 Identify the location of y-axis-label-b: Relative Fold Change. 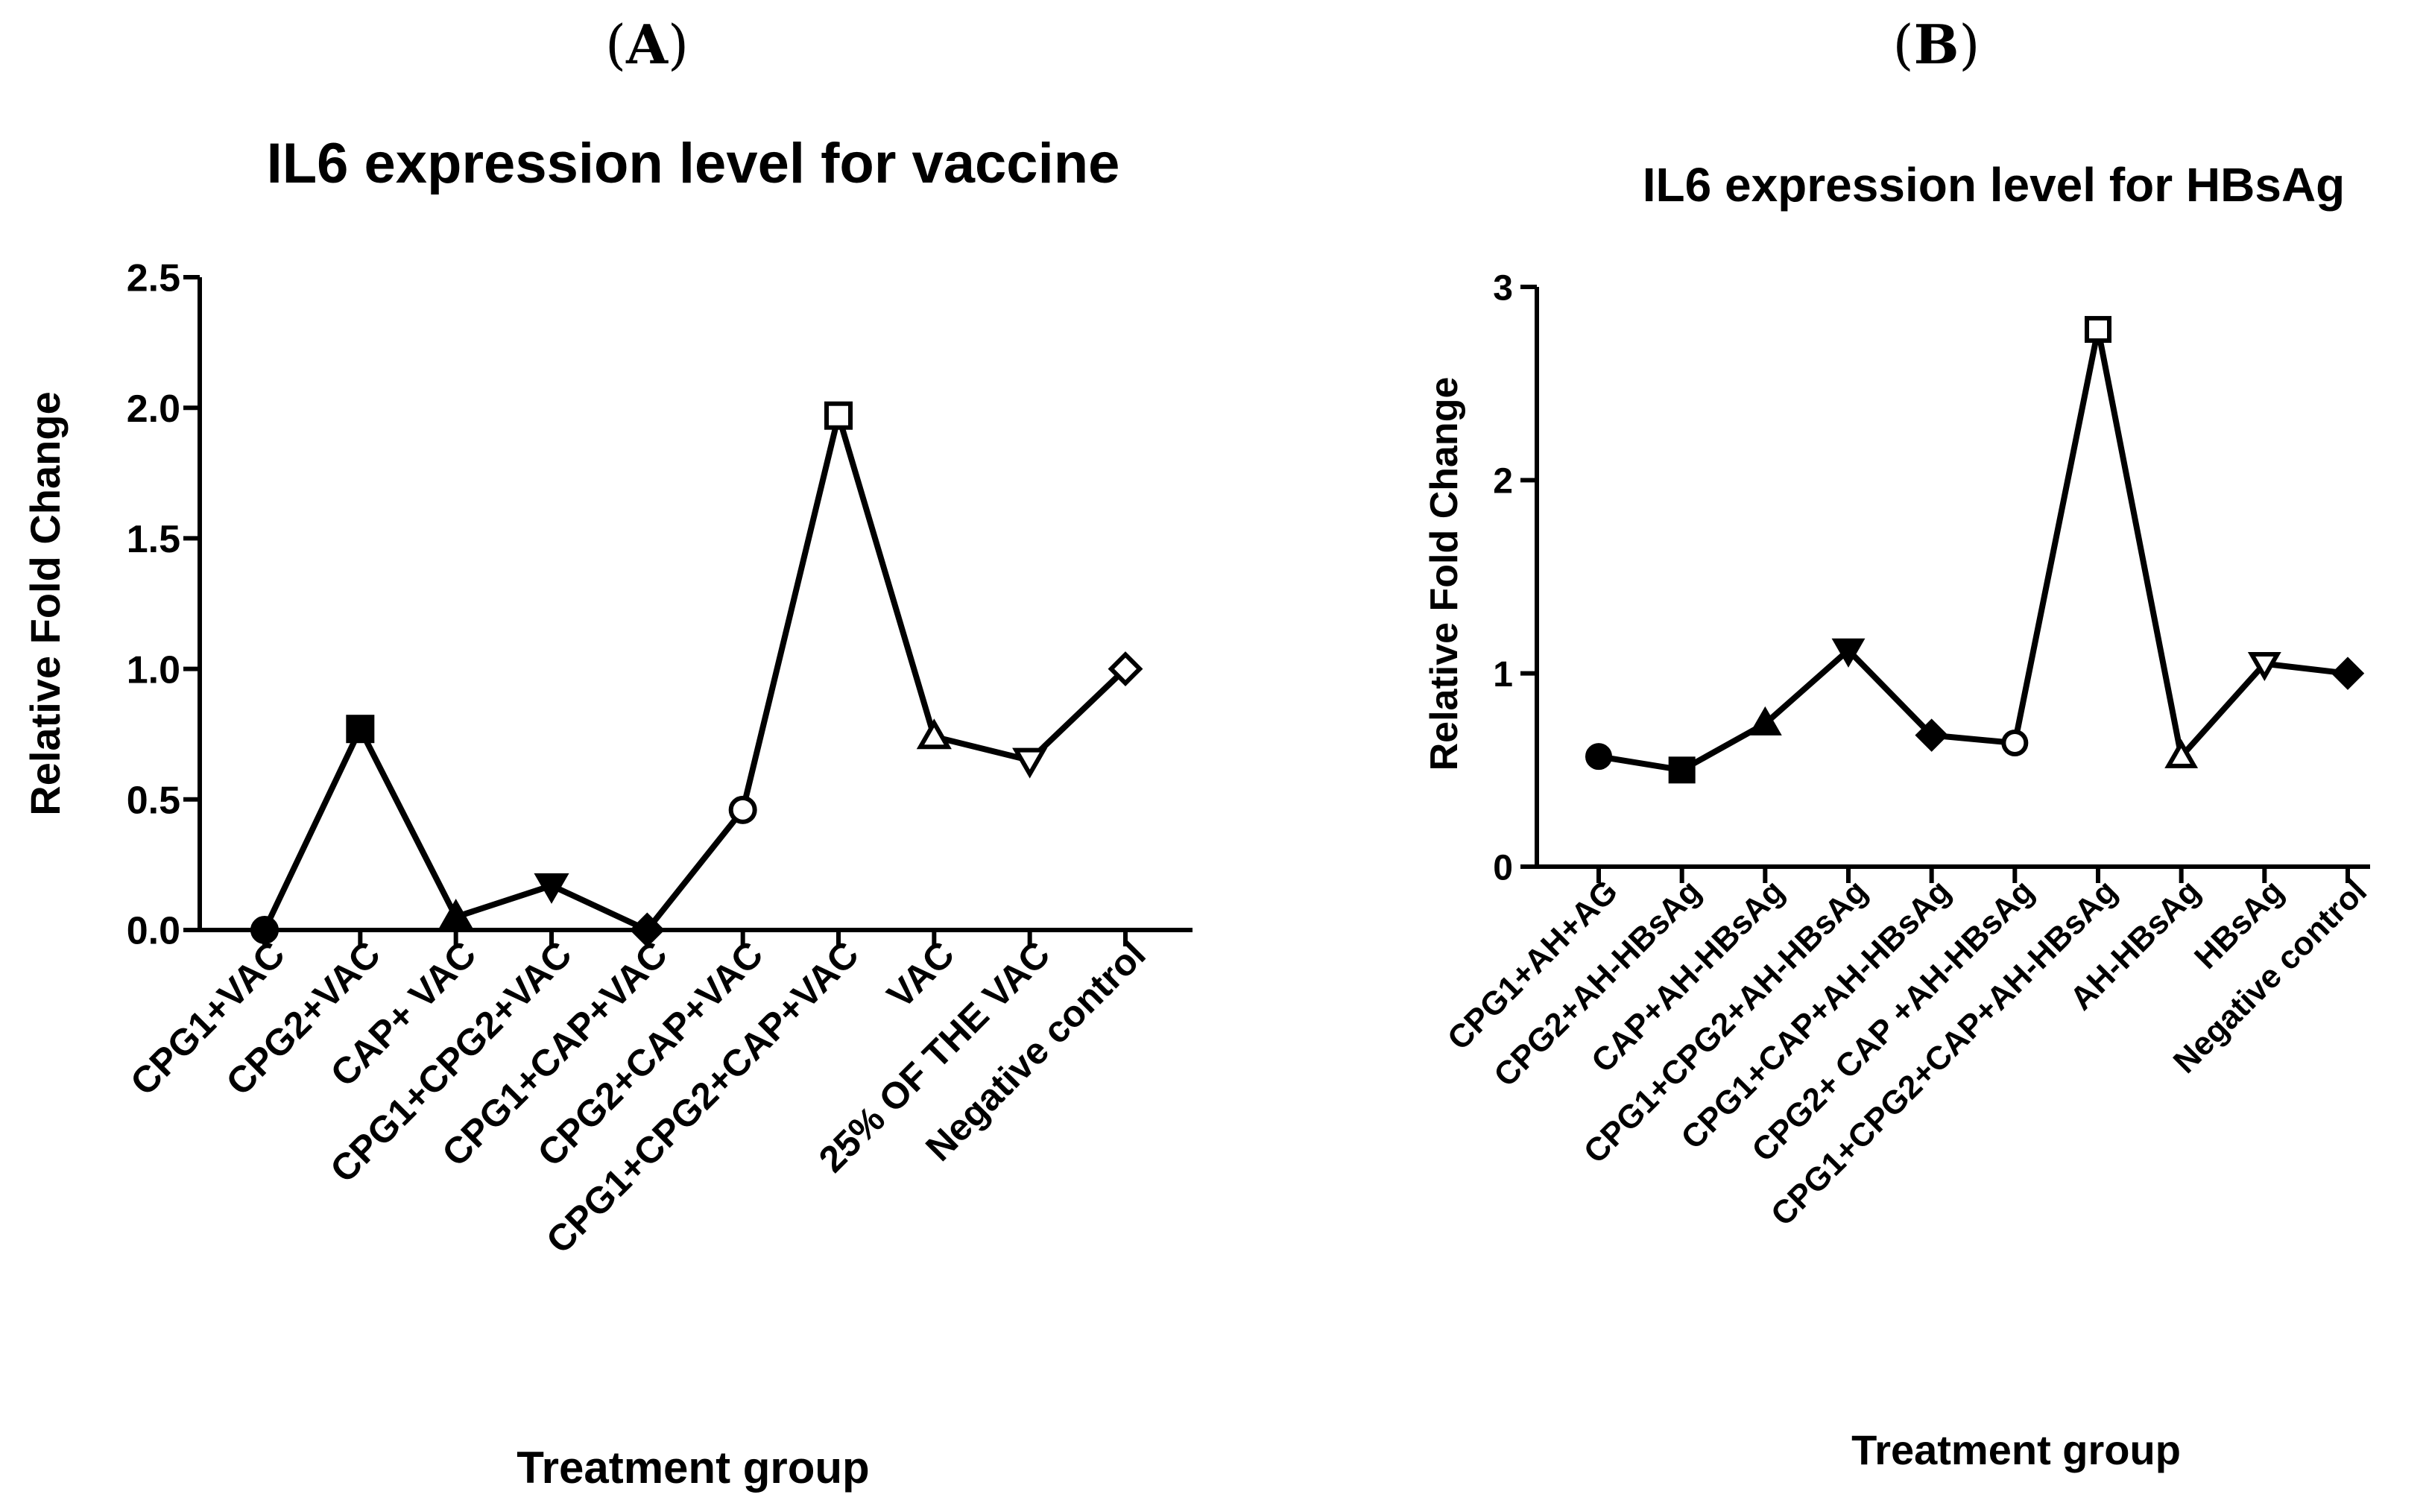
(1444, 574).